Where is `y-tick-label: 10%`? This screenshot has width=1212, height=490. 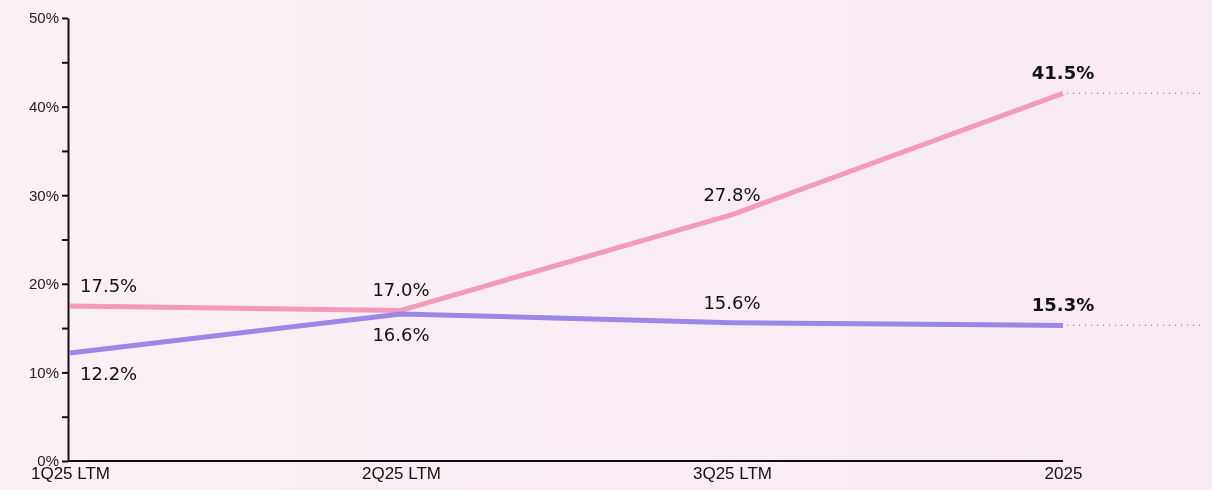
y-tick-label: 10% is located at coordinates (43, 372).